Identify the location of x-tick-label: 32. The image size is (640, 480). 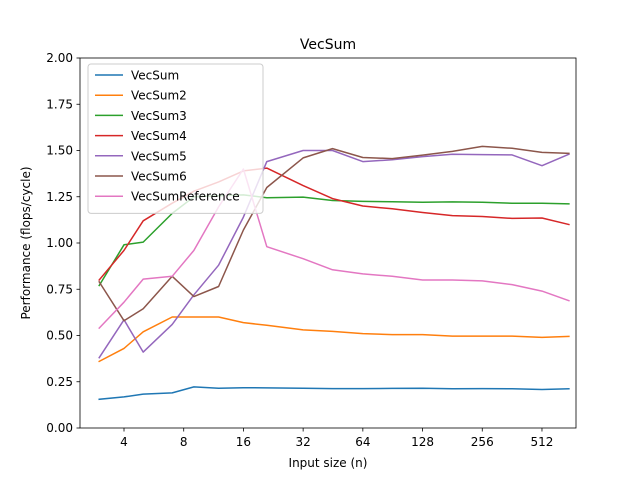
(302, 442).